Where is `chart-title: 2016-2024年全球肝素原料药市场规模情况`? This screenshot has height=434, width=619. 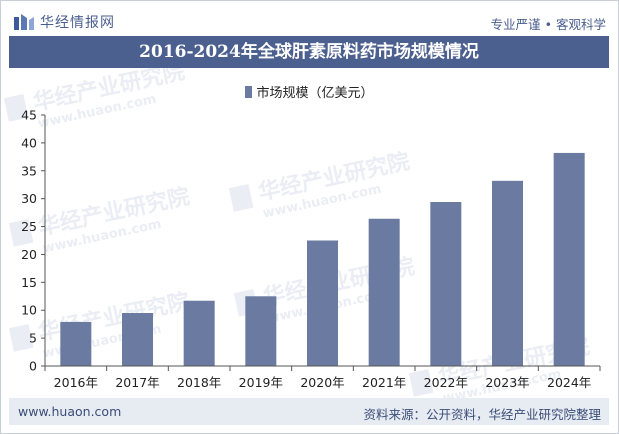 chart-title: 2016-2024年全球肝素原料药市场规模情况 is located at coordinates (309, 52).